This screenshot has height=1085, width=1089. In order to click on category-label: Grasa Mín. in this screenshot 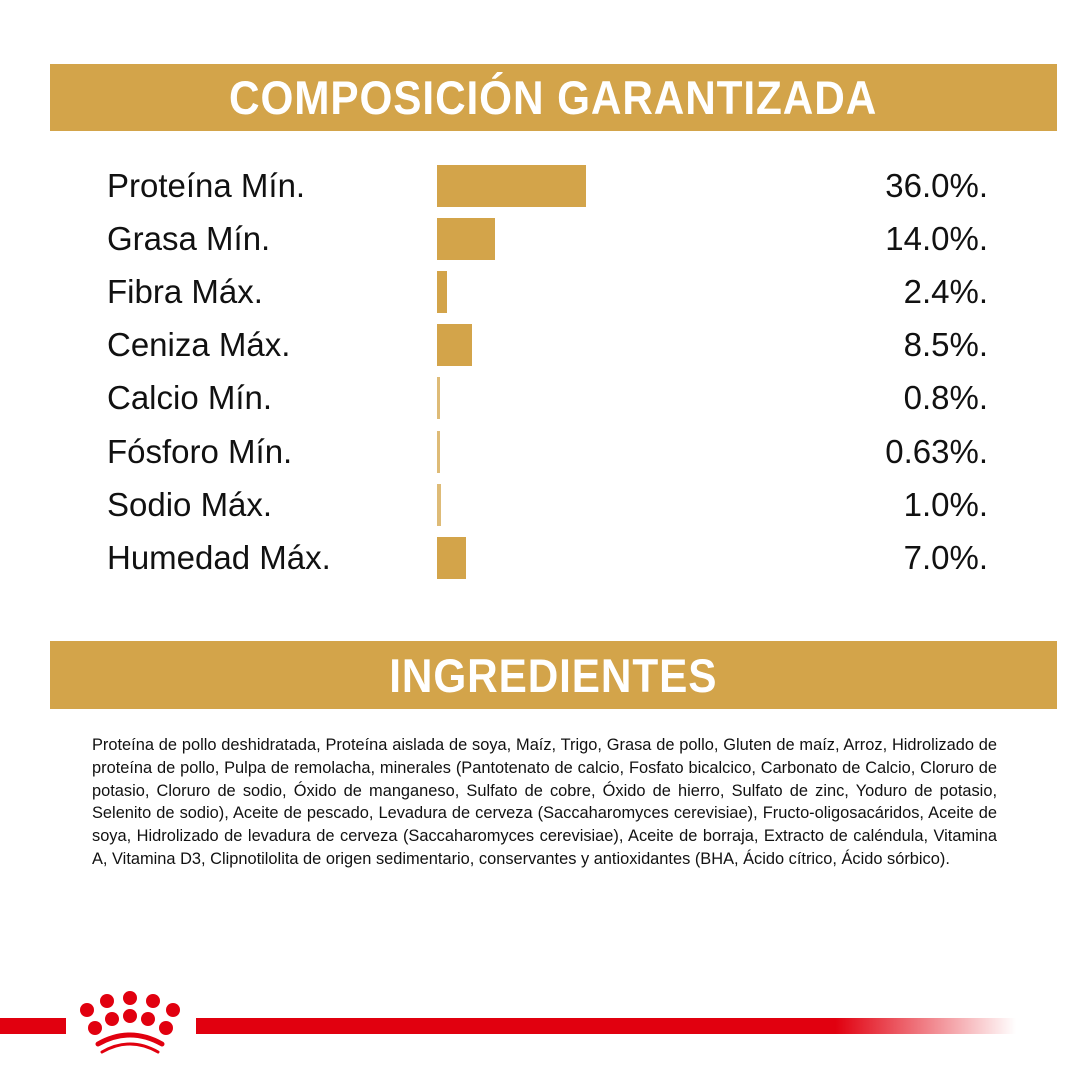, I will do `click(189, 239)`.